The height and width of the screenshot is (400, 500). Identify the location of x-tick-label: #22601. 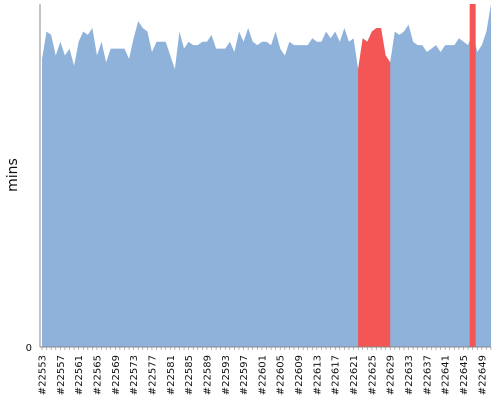
(262, 375).